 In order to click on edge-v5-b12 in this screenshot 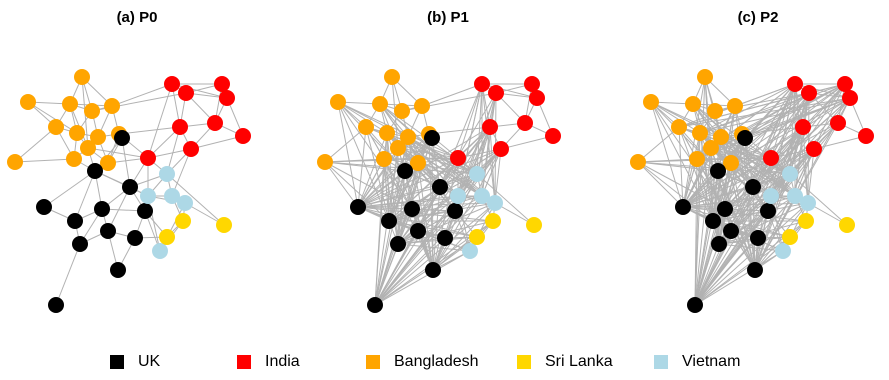, I will do `click(440, 172)`.